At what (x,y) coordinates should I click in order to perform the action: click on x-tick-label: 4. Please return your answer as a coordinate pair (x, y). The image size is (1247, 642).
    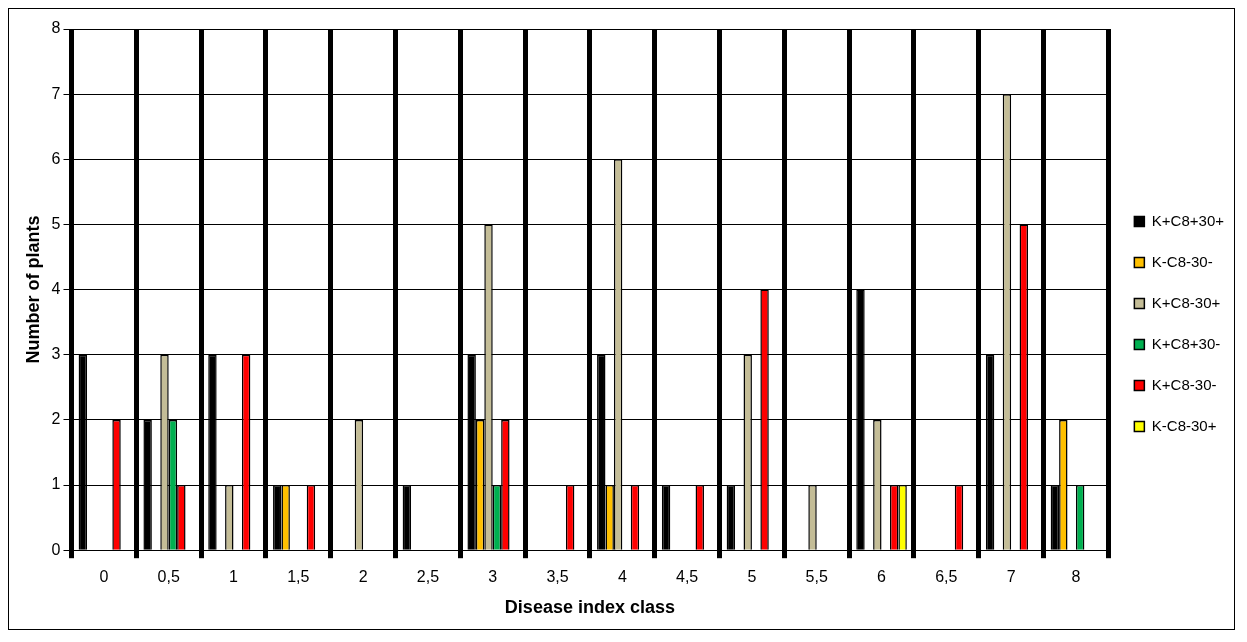
    Looking at the image, I should click on (622, 577).